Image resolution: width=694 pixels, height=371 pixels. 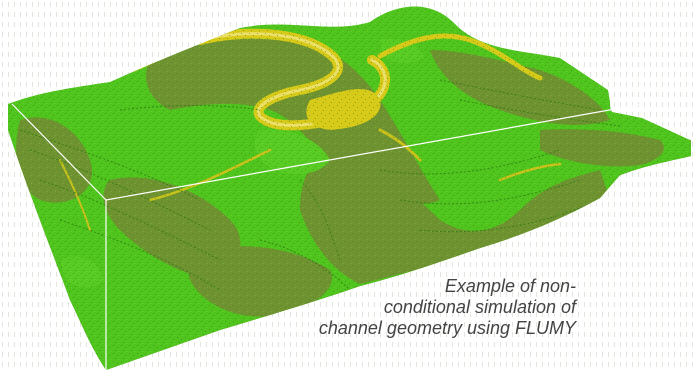 I want to click on caption-line-1: Example of non-, so click(x=510, y=286).